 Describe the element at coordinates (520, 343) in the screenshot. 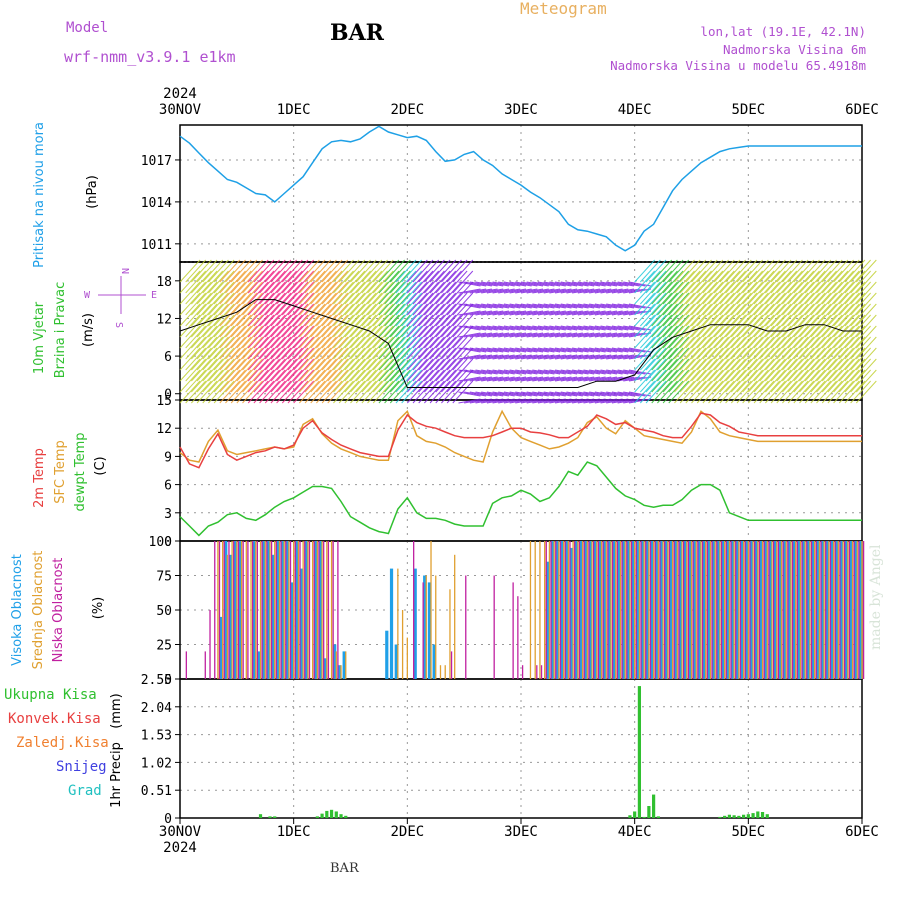

I see `wind-speed-line` at that location.